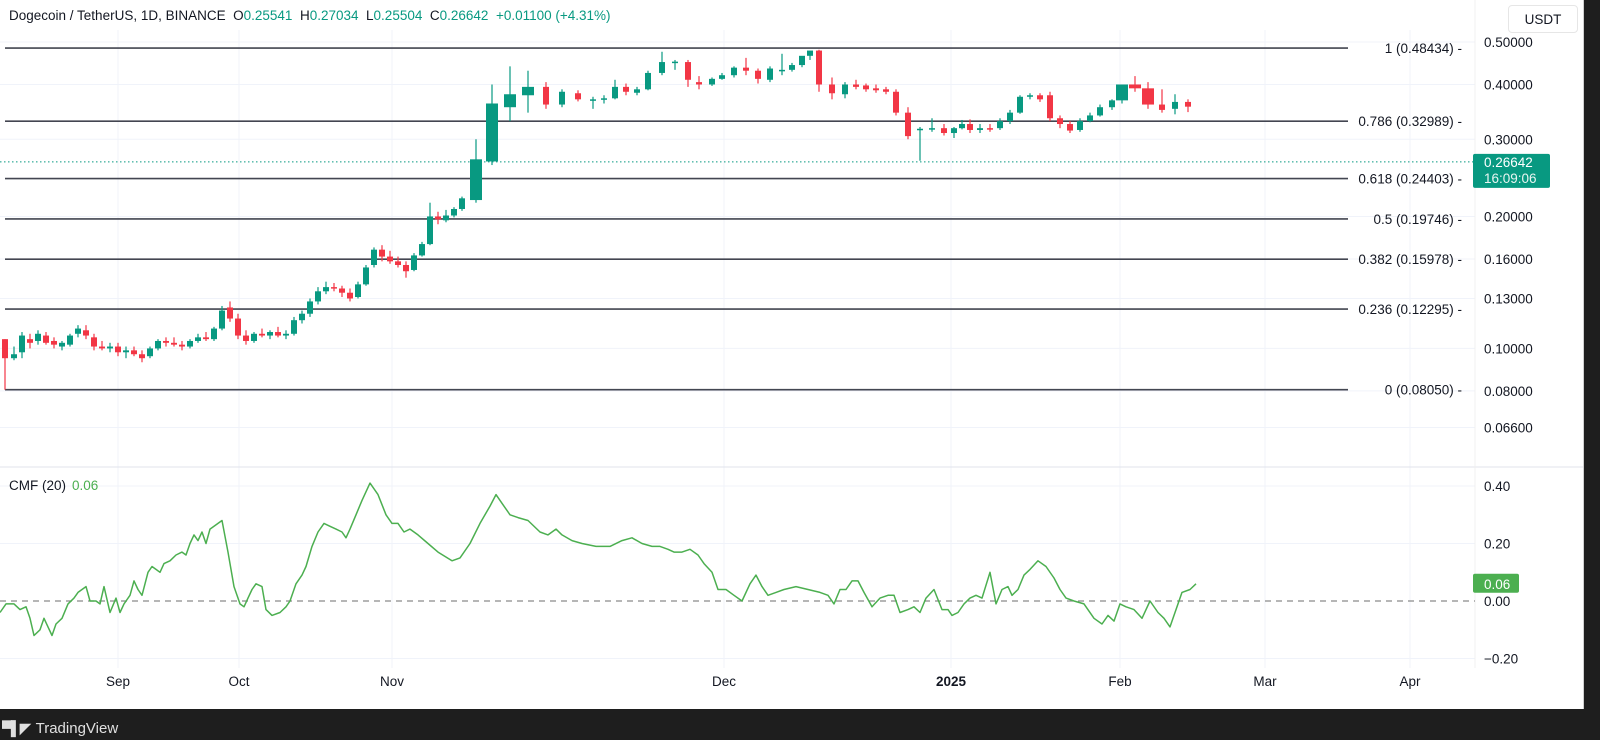 The image size is (1600, 740). I want to click on fib-level-label: 0.786 (0.32989) -, so click(1410, 121).